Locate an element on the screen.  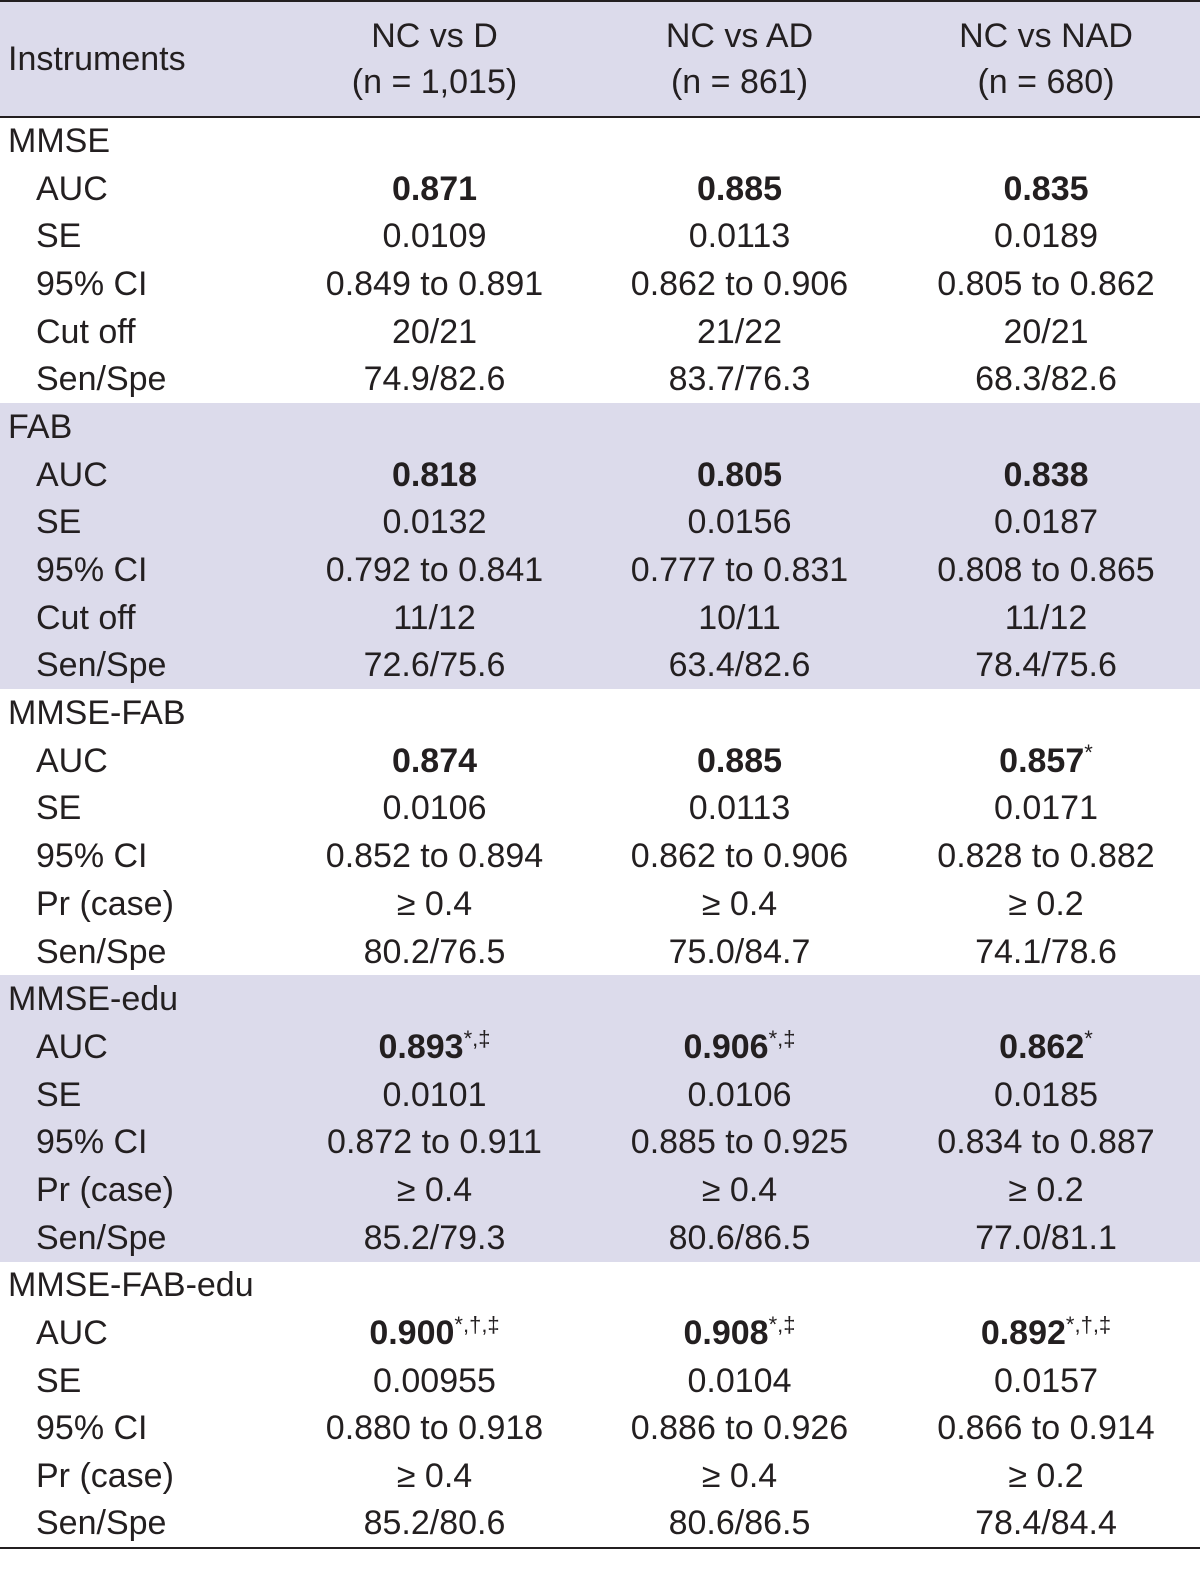
auc-value: 0.874 is located at coordinates (434, 760).